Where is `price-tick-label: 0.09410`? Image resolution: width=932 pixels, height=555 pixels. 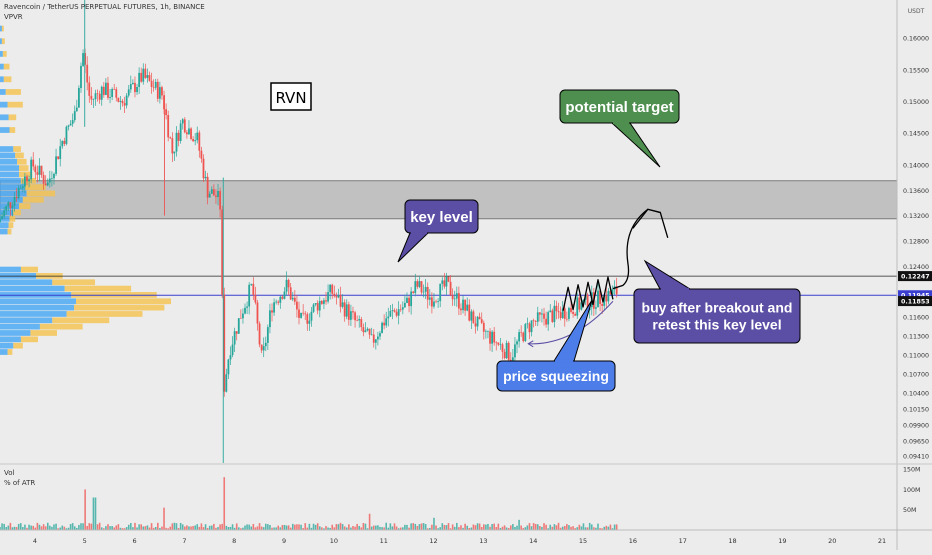 price-tick-label: 0.09410 is located at coordinates (916, 457).